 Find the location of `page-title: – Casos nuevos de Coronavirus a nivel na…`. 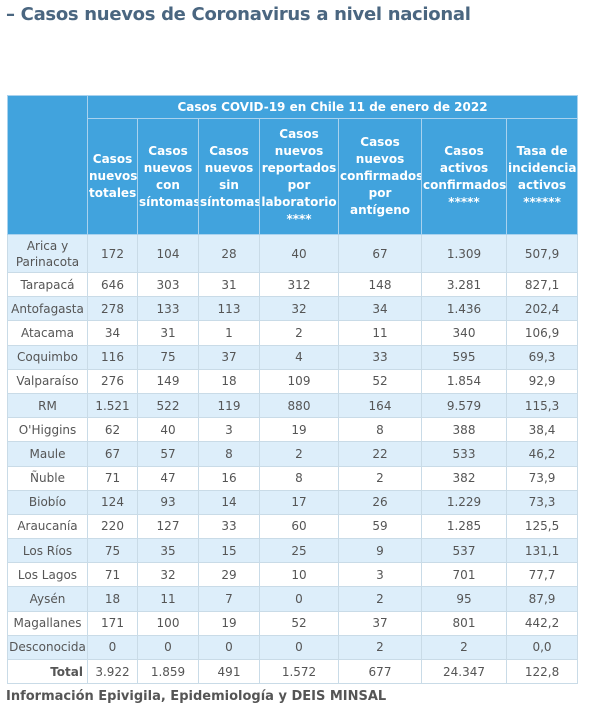

page-title: – Casos nuevos de Coronavirus a nivel na… is located at coordinates (238, 14).